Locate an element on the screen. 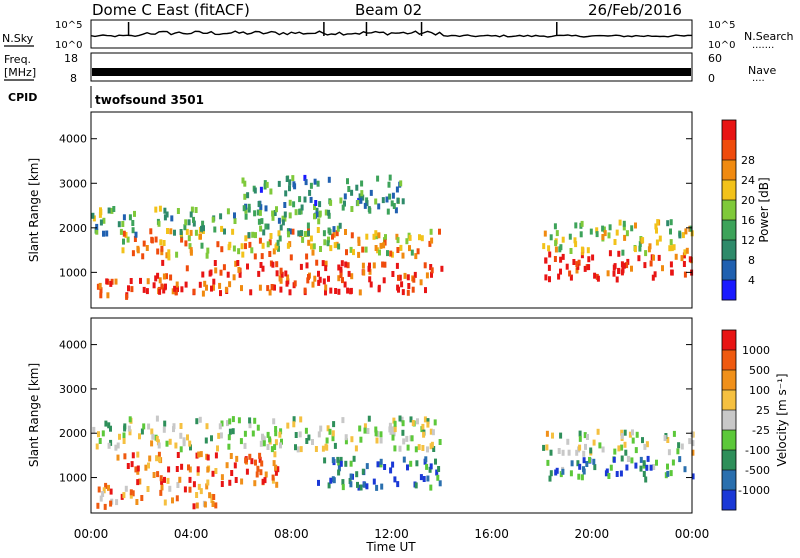 The width and height of the screenshot is (800, 558). colorbar-segment is located at coordinates (729, 290).